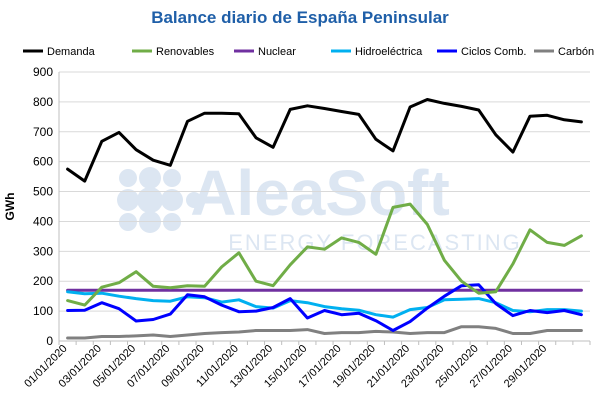 This screenshot has height=418, width=600. Describe the element at coordinates (31, 206) in the screenshot. I see `y-axis: 0 100 200 300 400 500 600 700 800 900 GWh` at that location.